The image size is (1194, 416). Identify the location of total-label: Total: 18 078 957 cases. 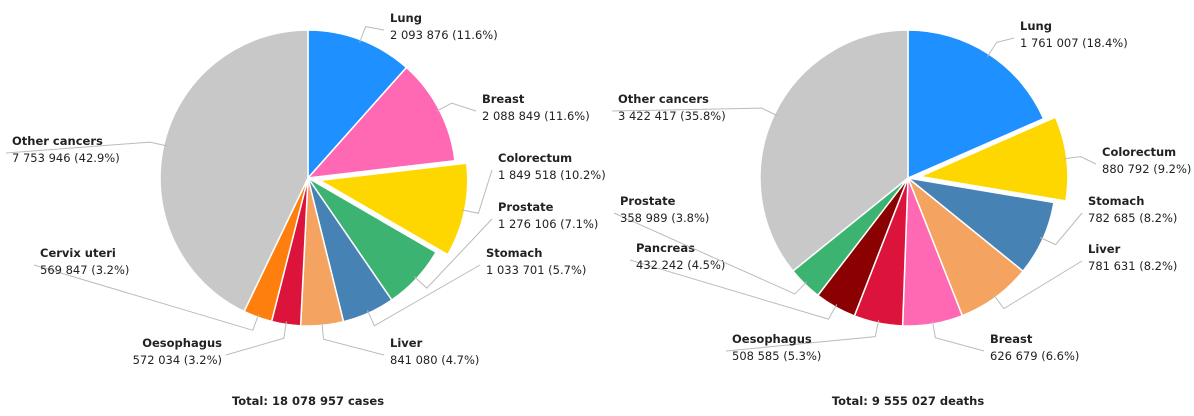
(308, 401).